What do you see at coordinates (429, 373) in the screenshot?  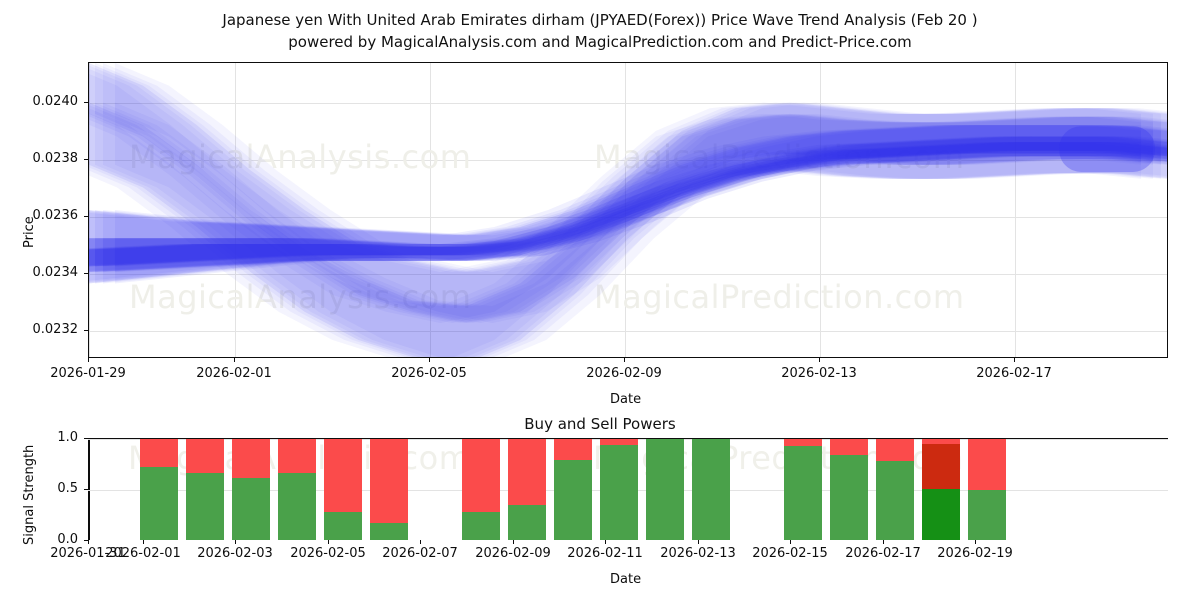 I see `price-x-tick-label: 2026-02-05` at bounding box center [429, 373].